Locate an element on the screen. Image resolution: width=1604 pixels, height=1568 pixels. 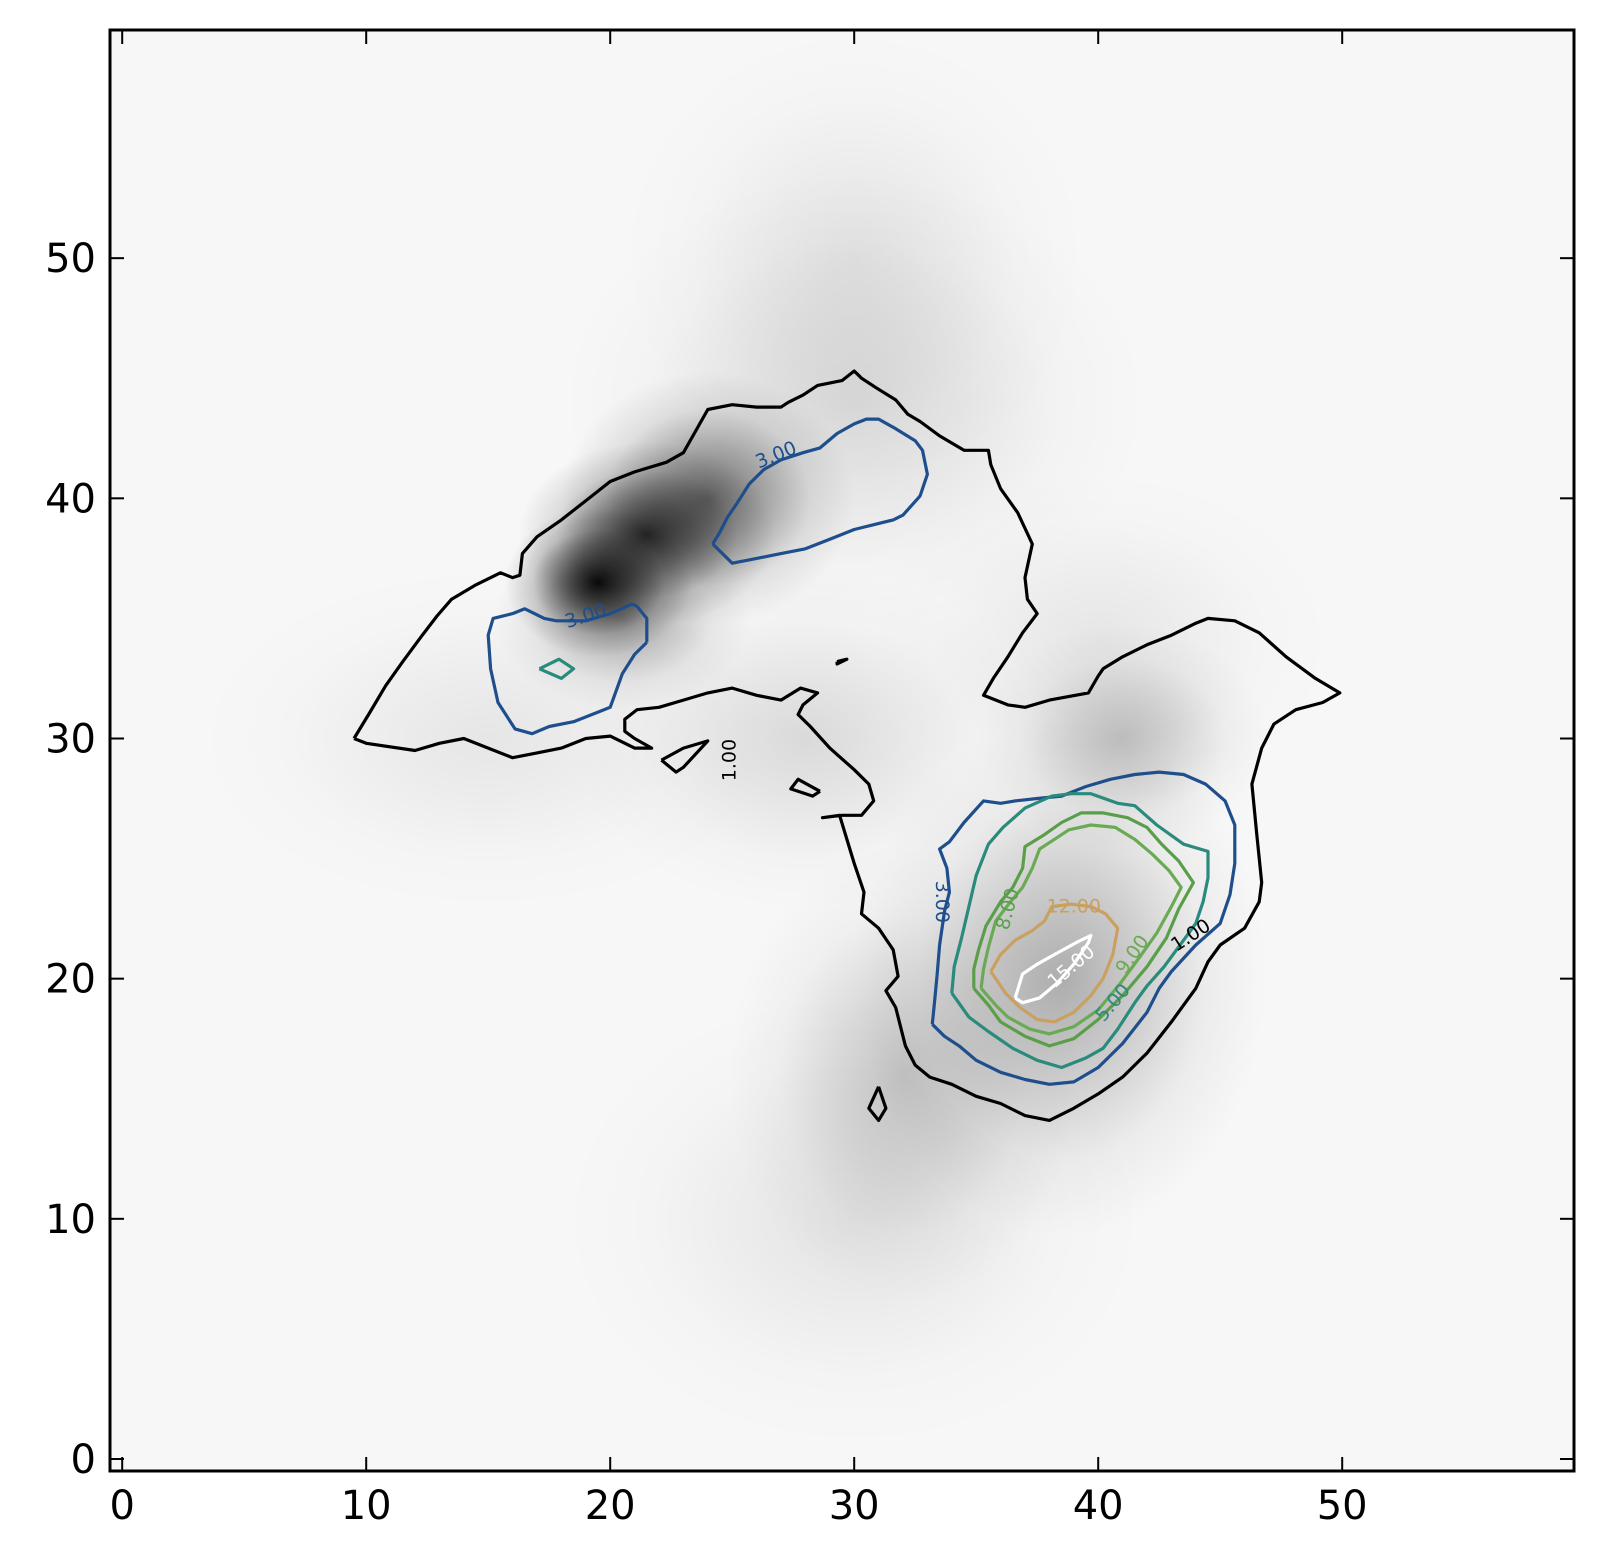
contour-line-12.00 is located at coordinates (1054, 963).